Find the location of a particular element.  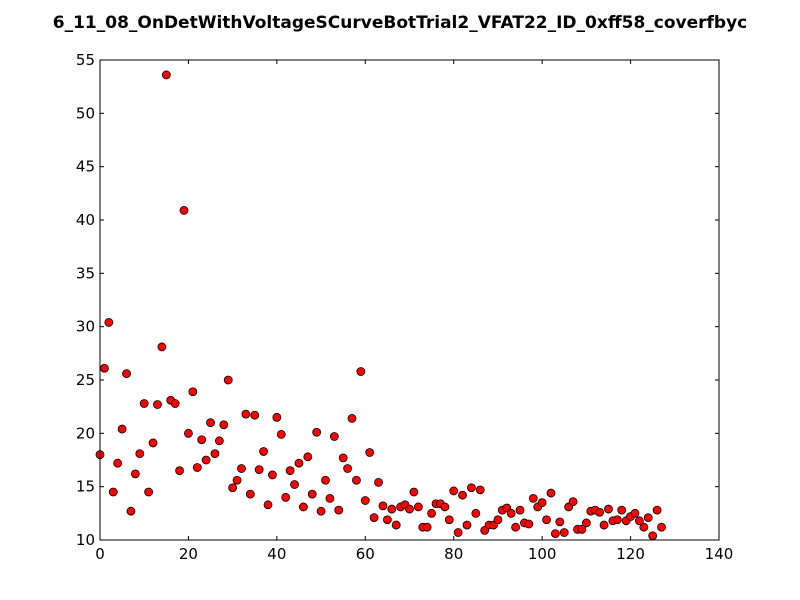

x-tick-label: 100 is located at coordinates (542, 554).